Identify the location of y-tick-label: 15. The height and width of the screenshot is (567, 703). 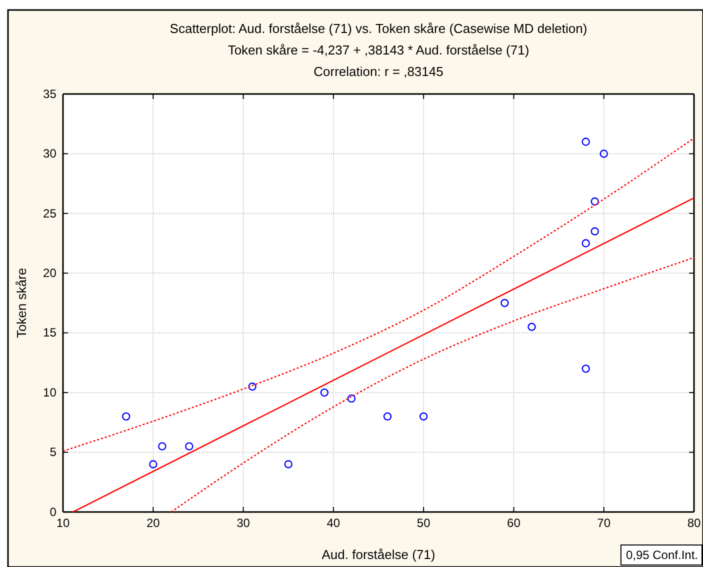
(50, 333).